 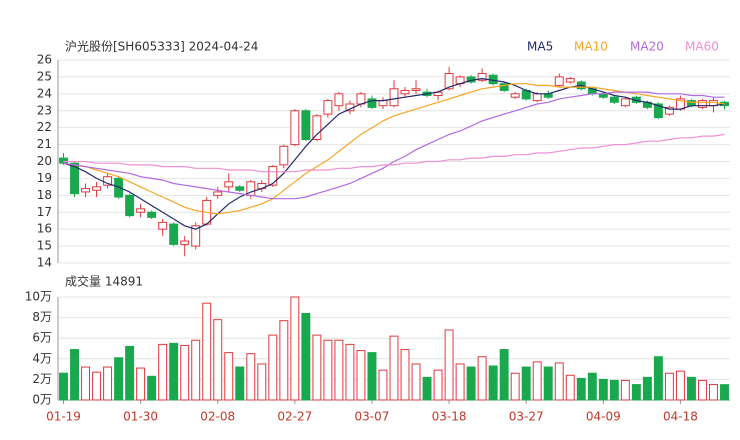 What do you see at coordinates (449, 417) in the screenshot?
I see `x-tick-label: 03-18` at bounding box center [449, 417].